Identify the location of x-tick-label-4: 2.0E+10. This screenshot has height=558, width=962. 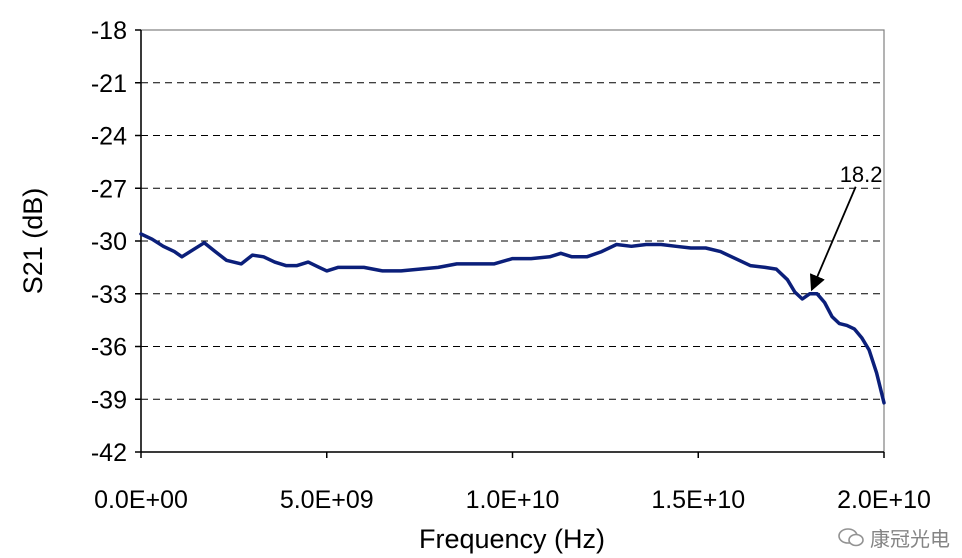
(884, 500).